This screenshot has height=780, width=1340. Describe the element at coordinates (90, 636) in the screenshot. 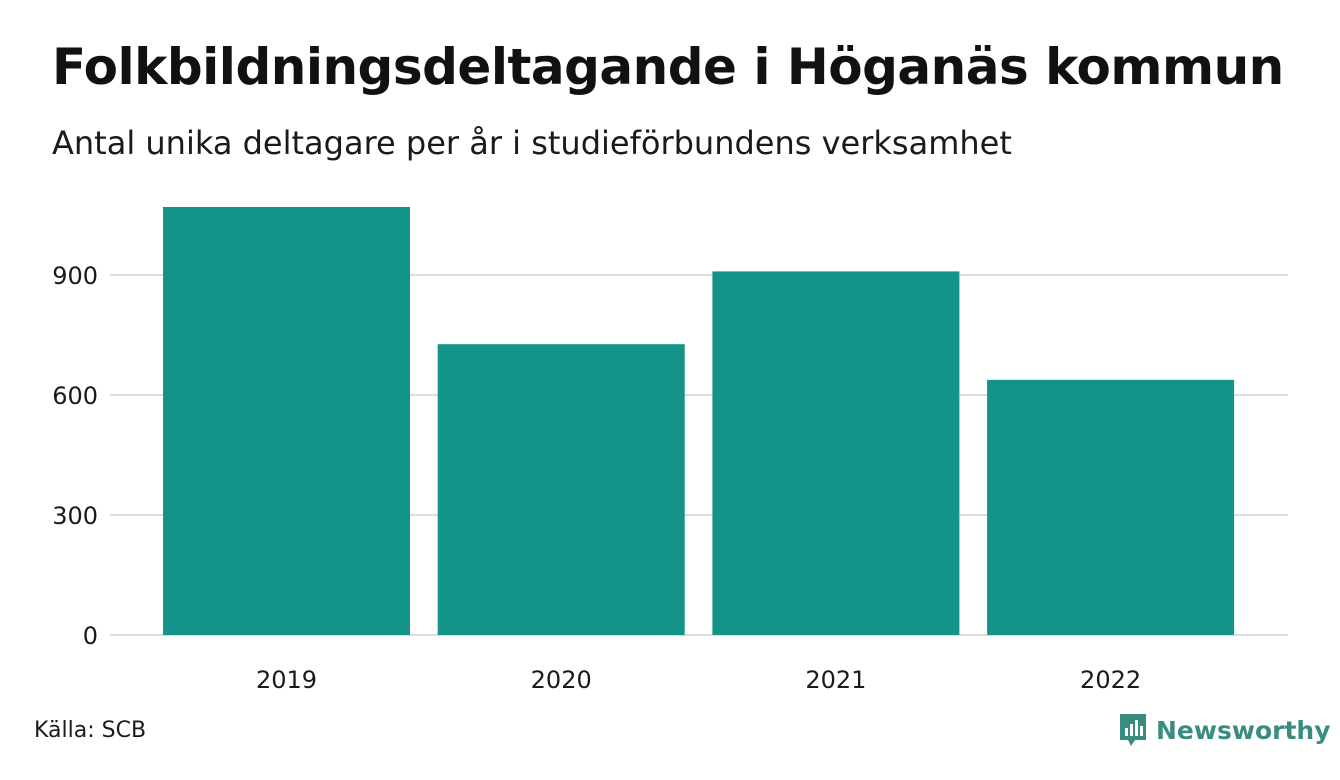

I see `y-tick-label: 0` at that location.